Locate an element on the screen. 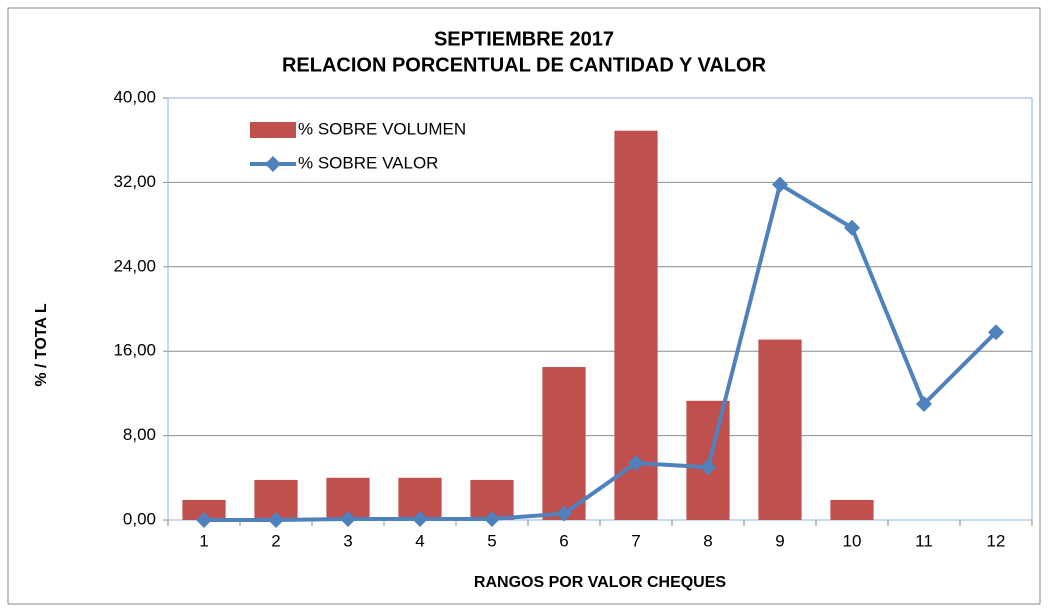 The height and width of the screenshot is (610, 1048). y-tick-label: 24,00 is located at coordinates (134, 265).